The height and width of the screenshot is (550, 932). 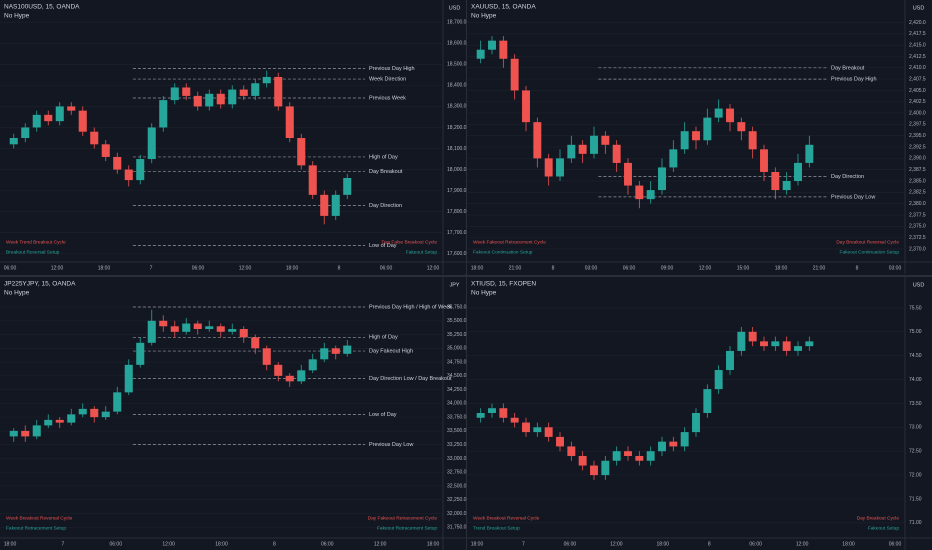 What do you see at coordinates (917, 215) in the screenshot?
I see `y-tick-label: 2,377.5` at bounding box center [917, 215].